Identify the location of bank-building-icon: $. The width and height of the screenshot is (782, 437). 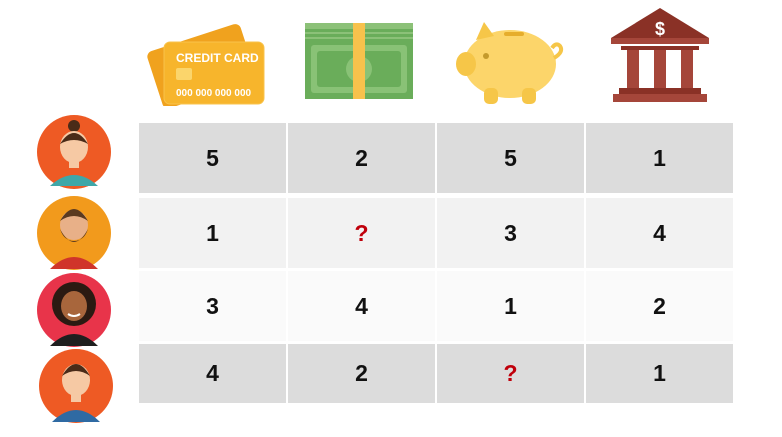
(660, 55).